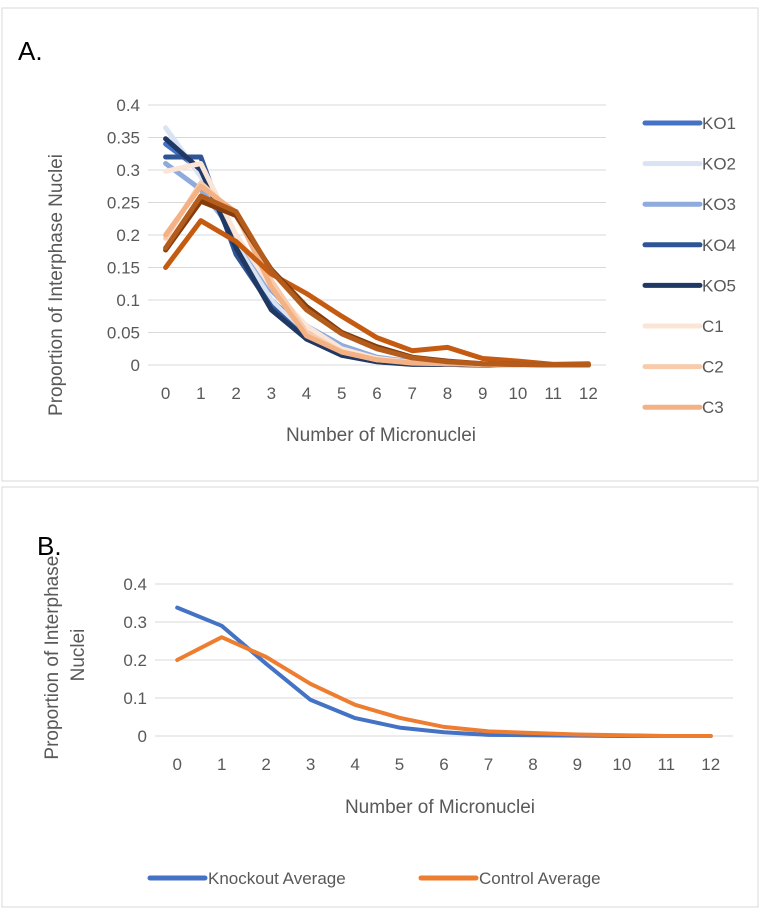 The width and height of the screenshot is (762, 911). Describe the element at coordinates (49, 546) in the screenshot. I see `panel-b-label: B.` at that location.